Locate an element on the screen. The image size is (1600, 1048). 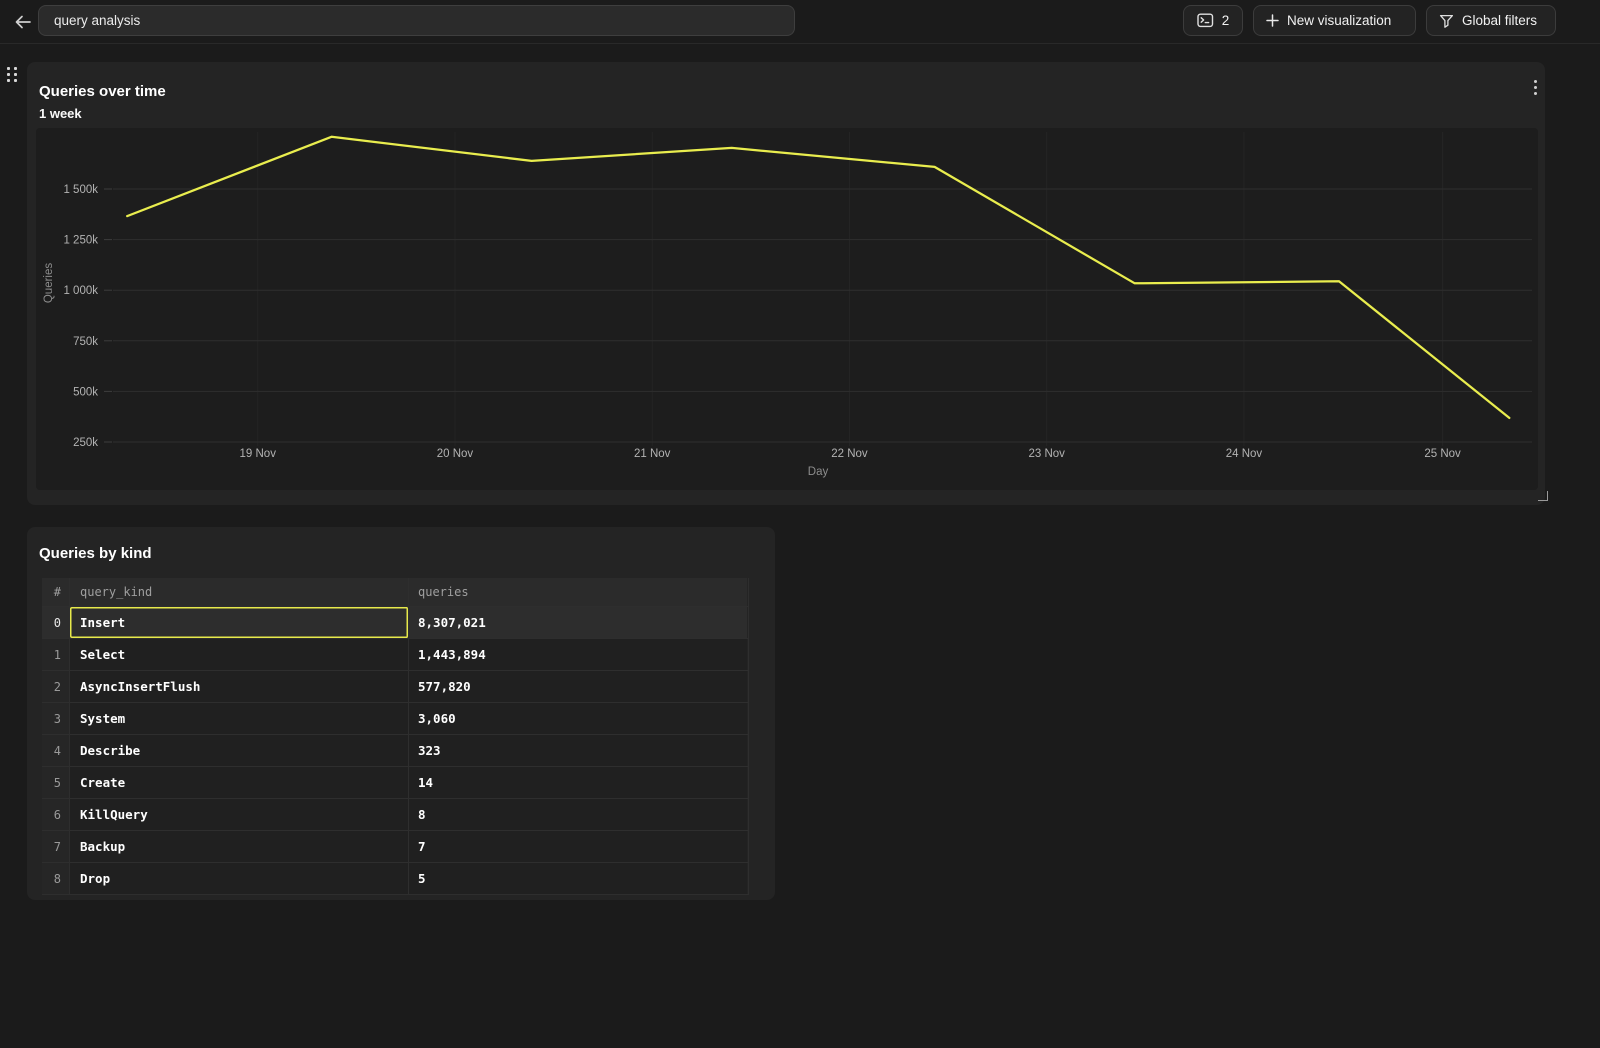
column-header-index: # is located at coordinates (56, 592).